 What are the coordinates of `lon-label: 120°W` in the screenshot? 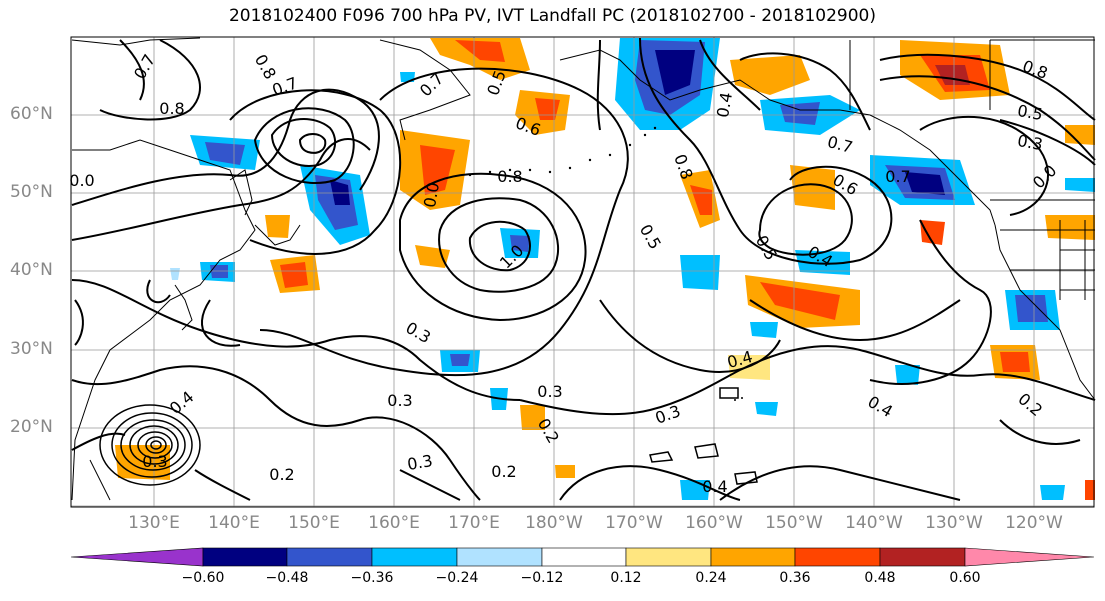 It's located at (1034, 523).